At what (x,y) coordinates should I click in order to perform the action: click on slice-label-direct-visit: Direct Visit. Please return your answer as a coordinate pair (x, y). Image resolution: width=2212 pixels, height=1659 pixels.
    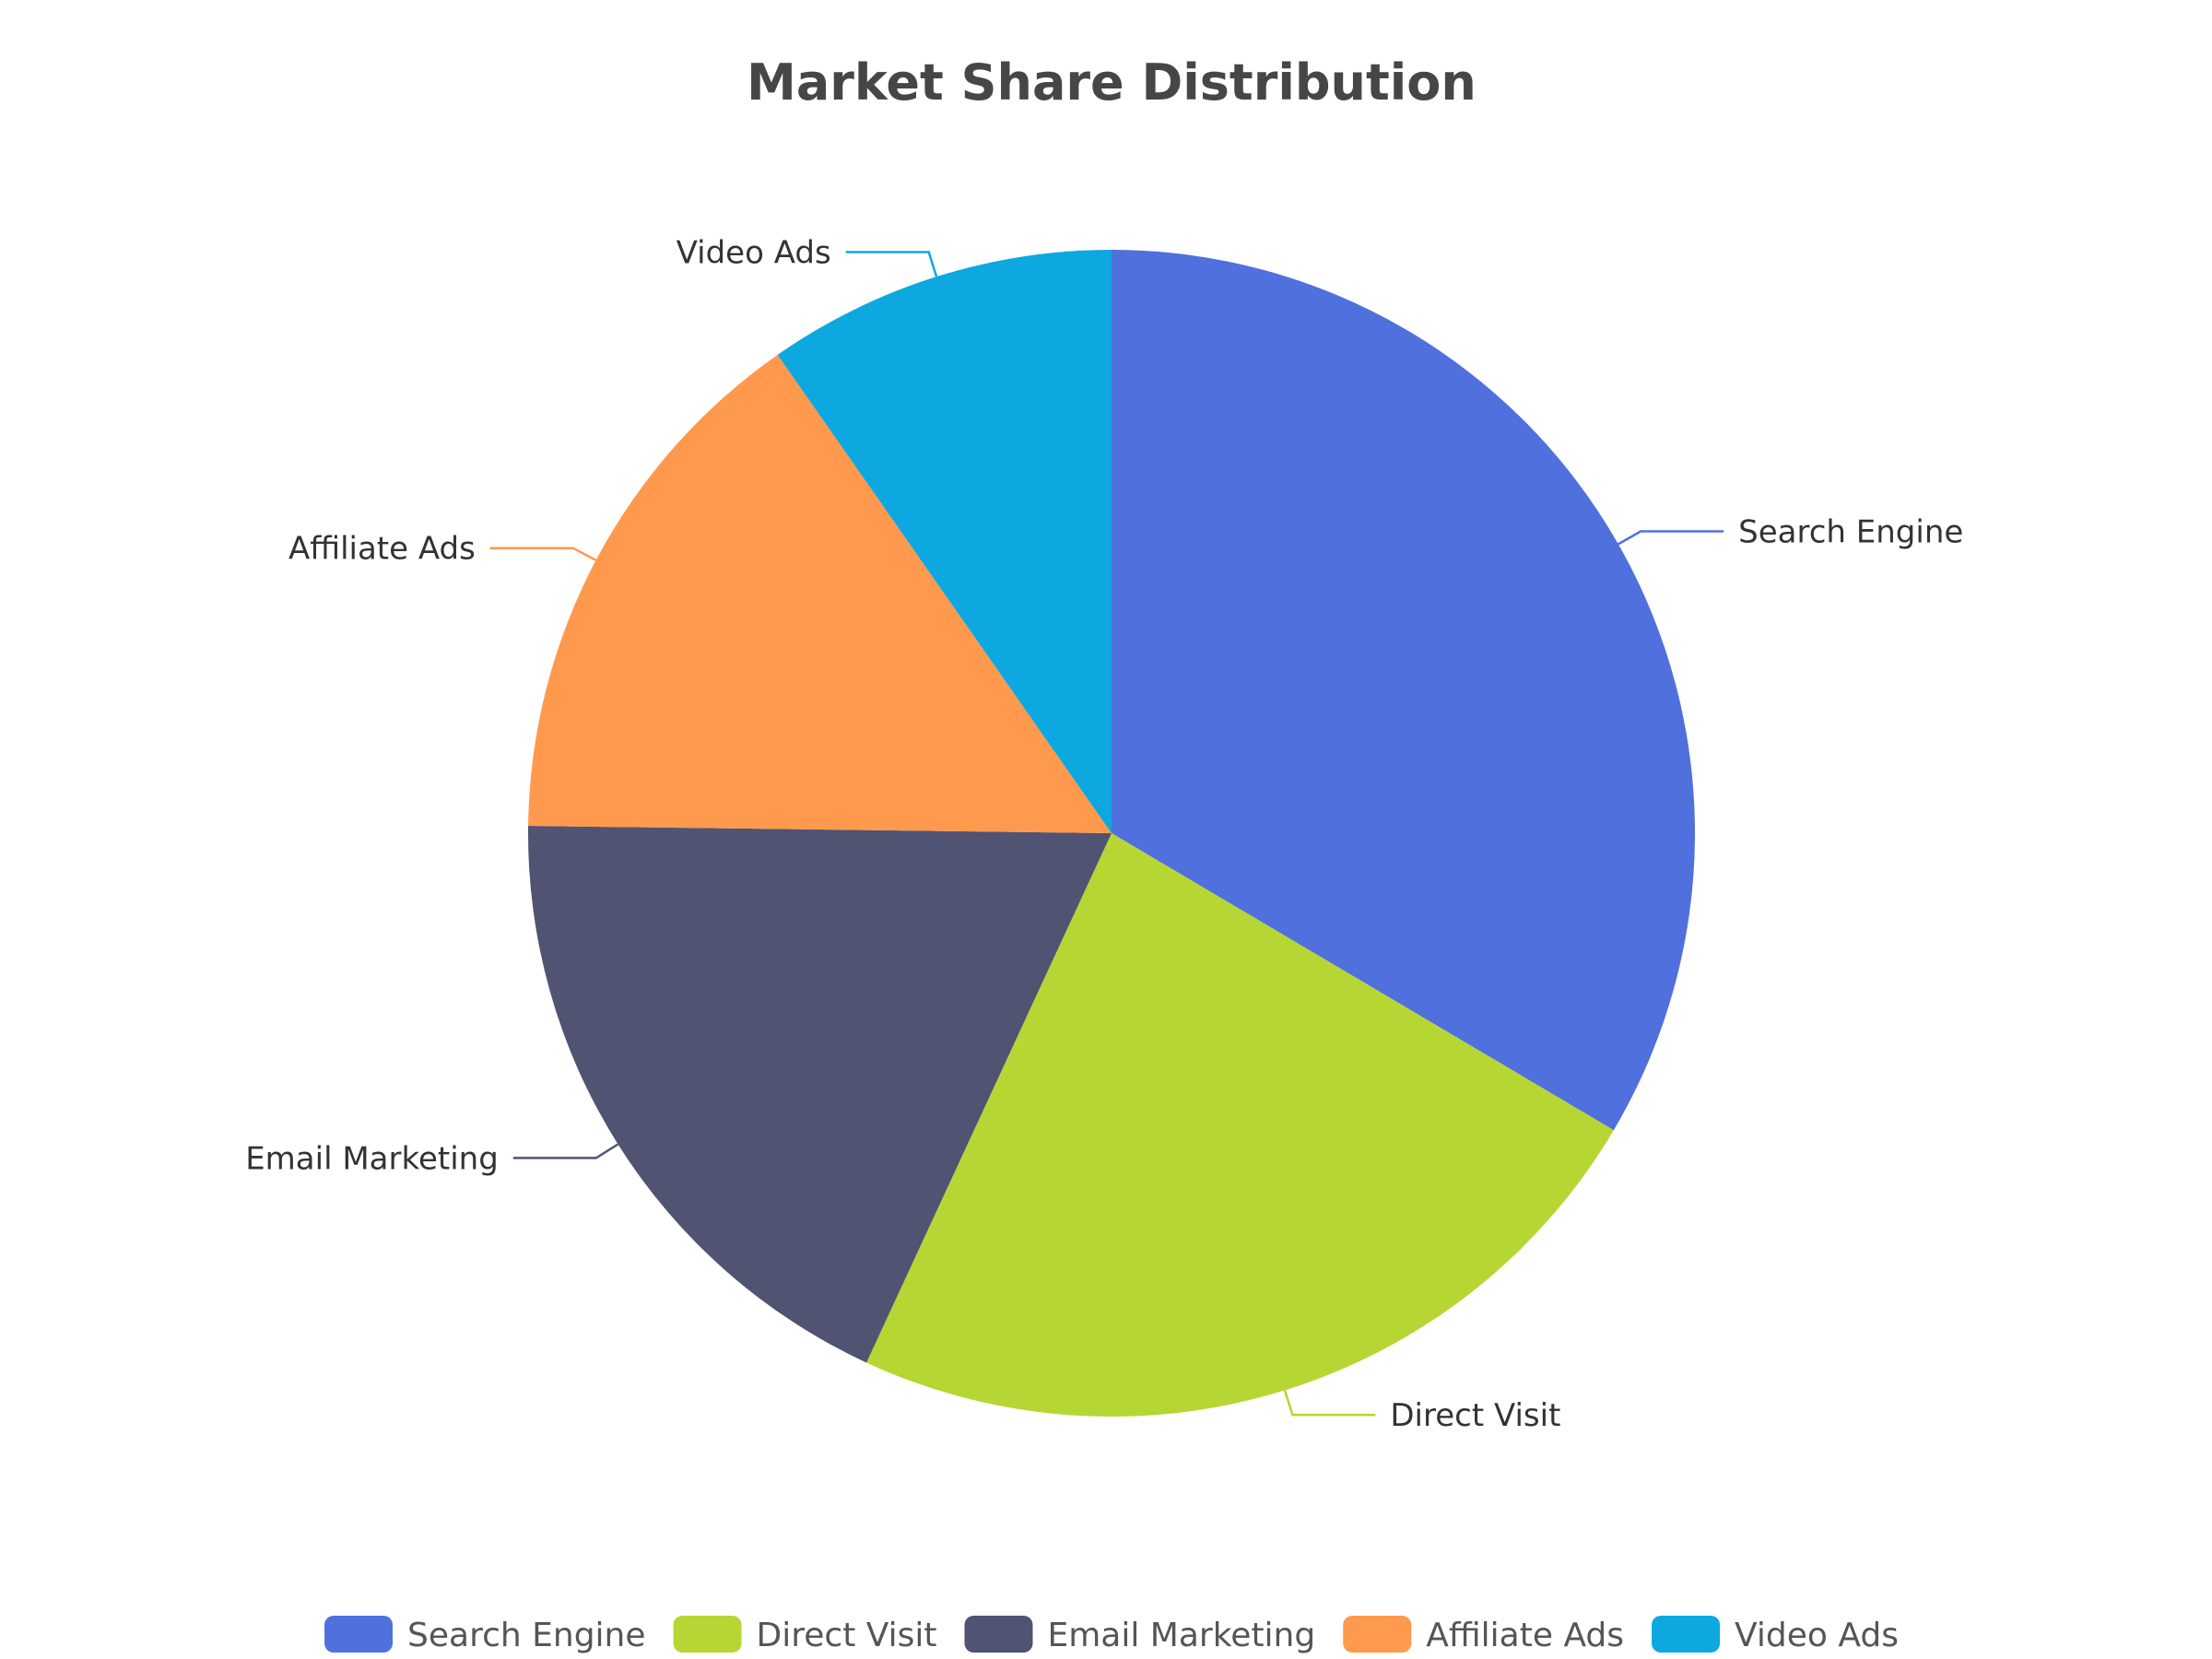
    Looking at the image, I should click on (1475, 1415).